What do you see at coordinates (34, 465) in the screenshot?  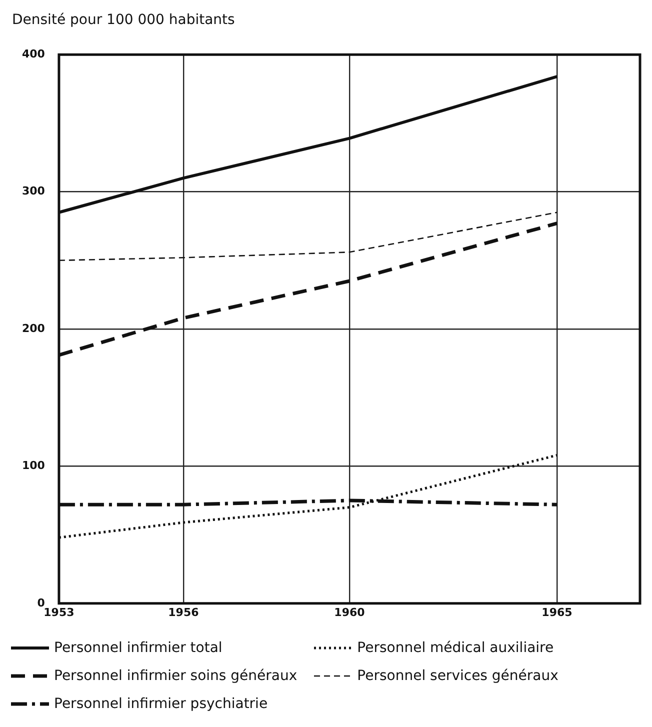 I see `y-tick-label: 100` at bounding box center [34, 465].